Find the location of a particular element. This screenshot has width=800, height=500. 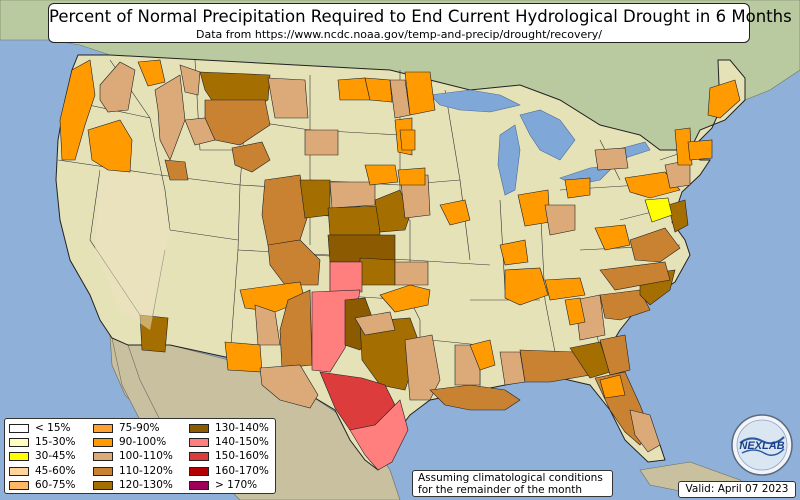

legend-label: 60-75% is located at coordinates (55, 484).